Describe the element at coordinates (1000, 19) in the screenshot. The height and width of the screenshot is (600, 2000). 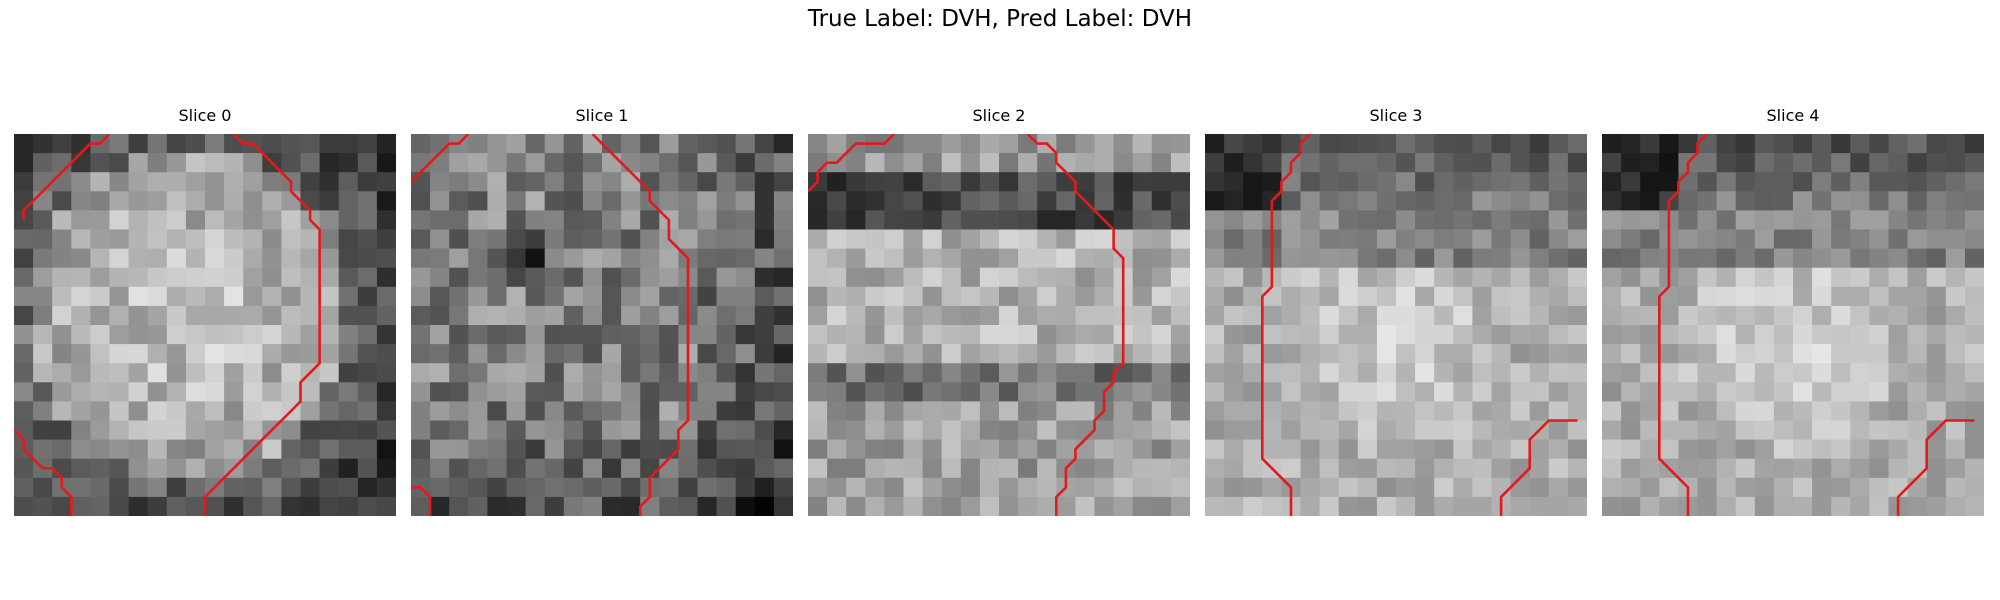
I see `figure-title: True Label: DVH, Pred Label: DVH` at that location.